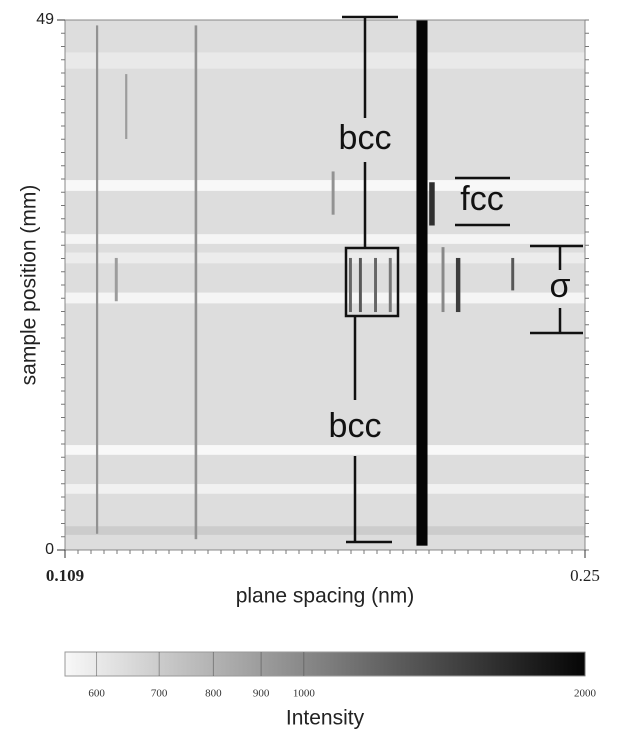 The image size is (620, 741). Describe the element at coordinates (325, 664) in the screenshot. I see `colorbar` at that location.